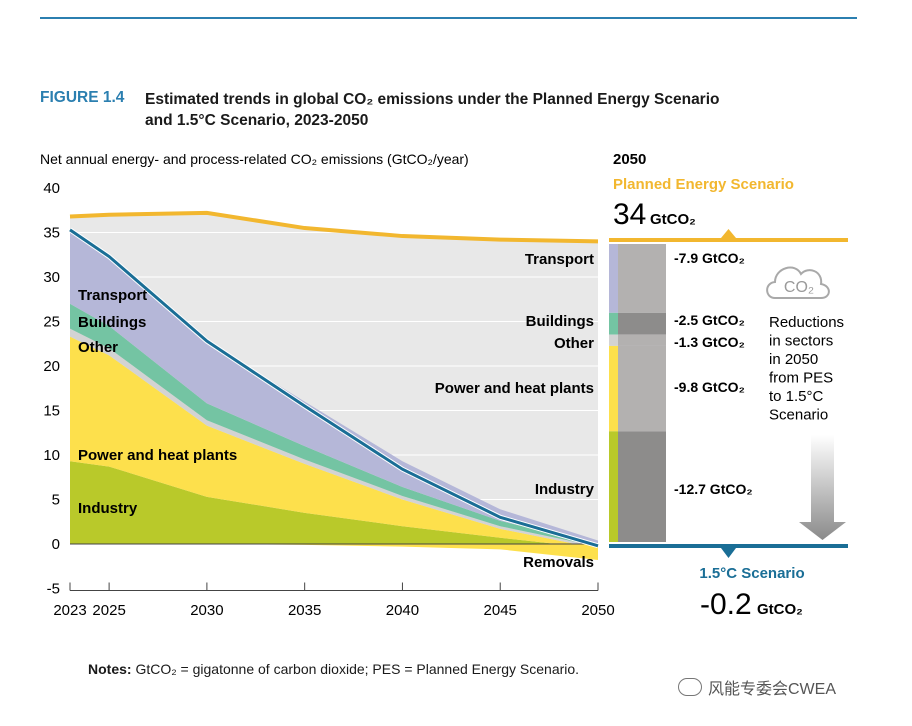  I want to click on right-label: Transport, so click(559, 259).